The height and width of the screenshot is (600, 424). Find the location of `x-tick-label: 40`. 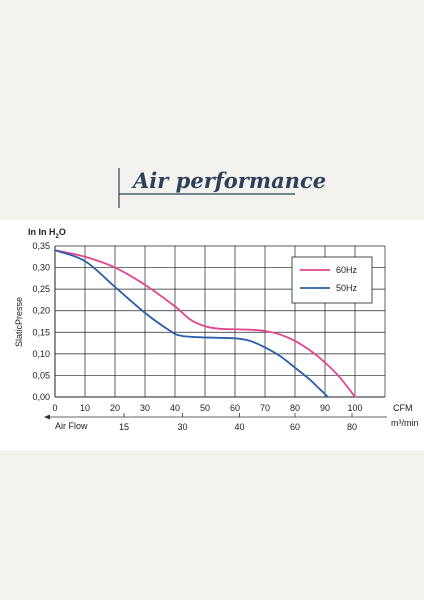

x-tick-label: 40 is located at coordinates (175, 408).